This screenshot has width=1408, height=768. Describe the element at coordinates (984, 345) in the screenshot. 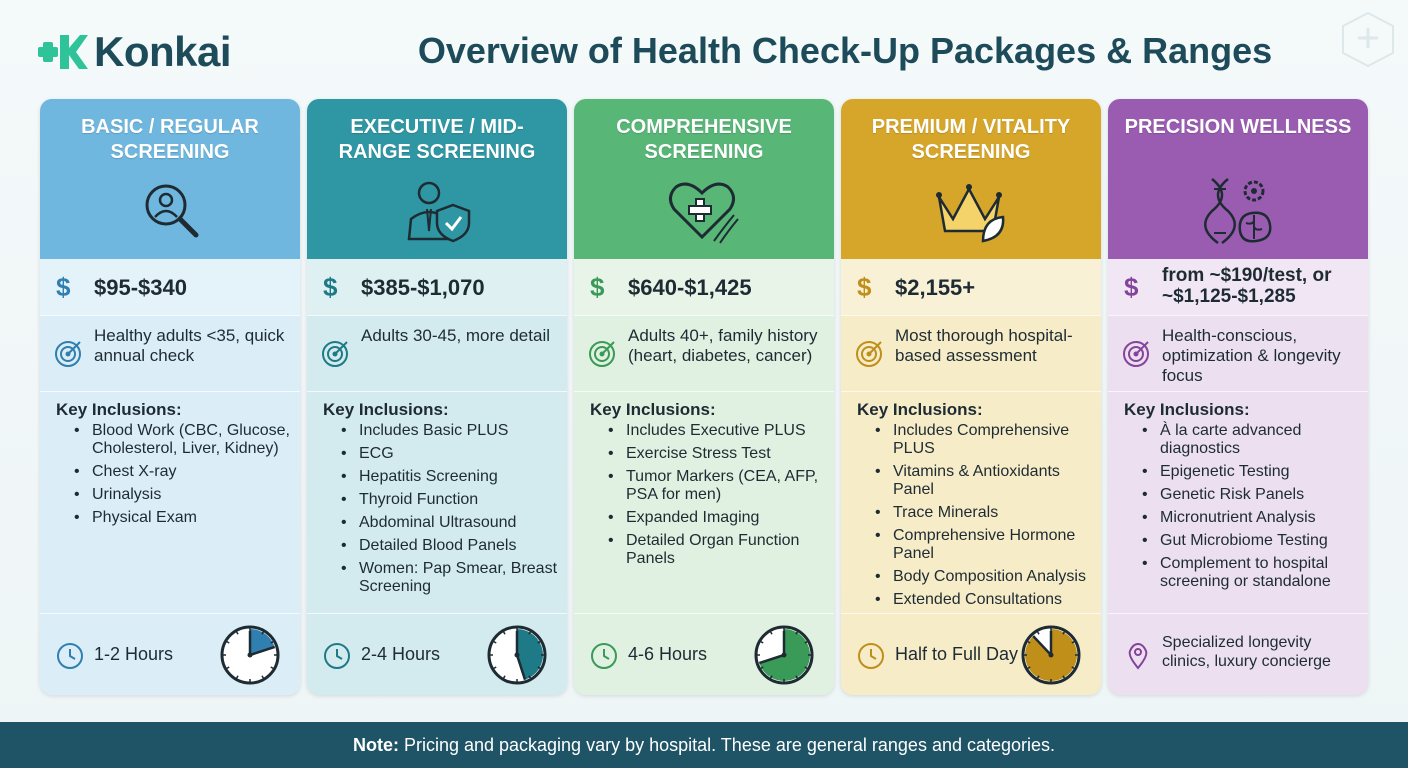

I see `target-text: Most thorough hospital-based assessment` at that location.